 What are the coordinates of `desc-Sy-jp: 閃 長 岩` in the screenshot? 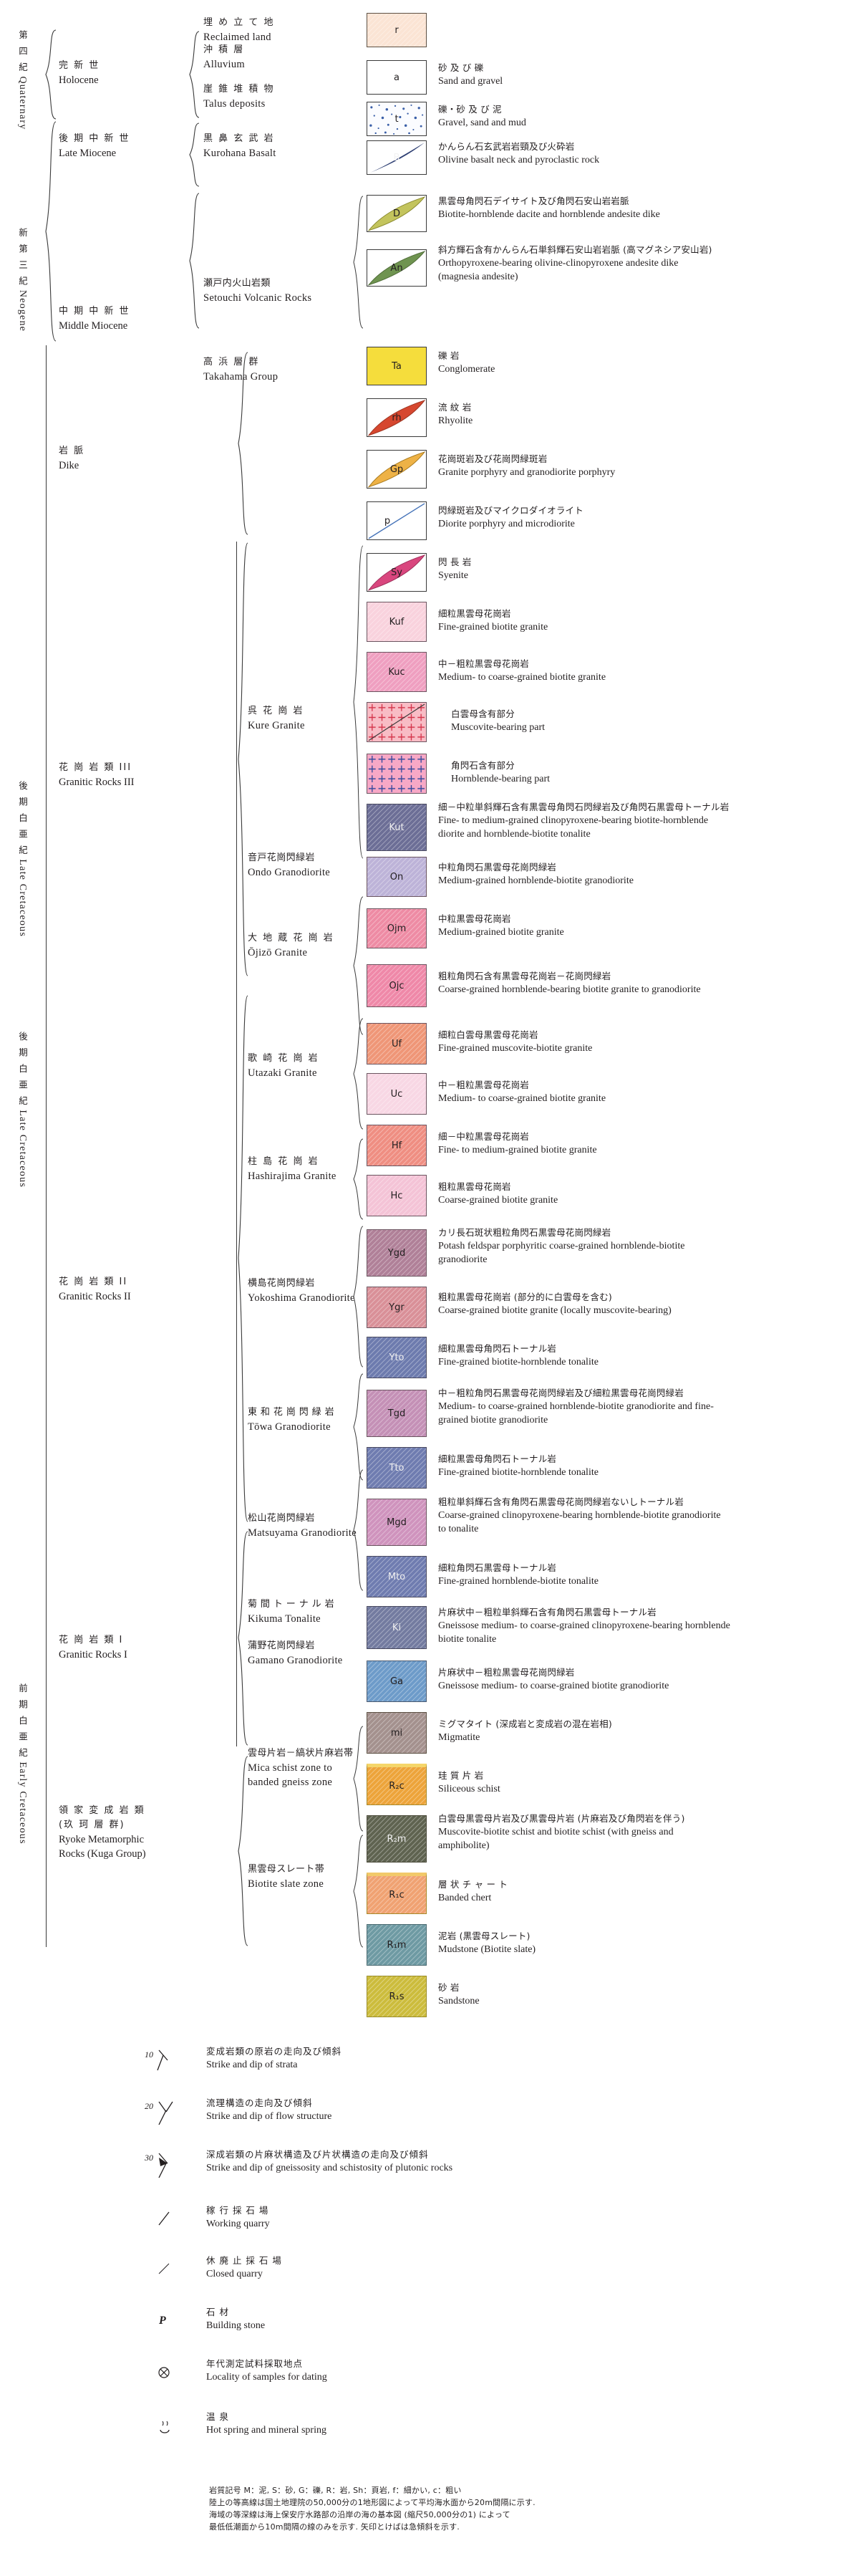 It's located at (455, 562).